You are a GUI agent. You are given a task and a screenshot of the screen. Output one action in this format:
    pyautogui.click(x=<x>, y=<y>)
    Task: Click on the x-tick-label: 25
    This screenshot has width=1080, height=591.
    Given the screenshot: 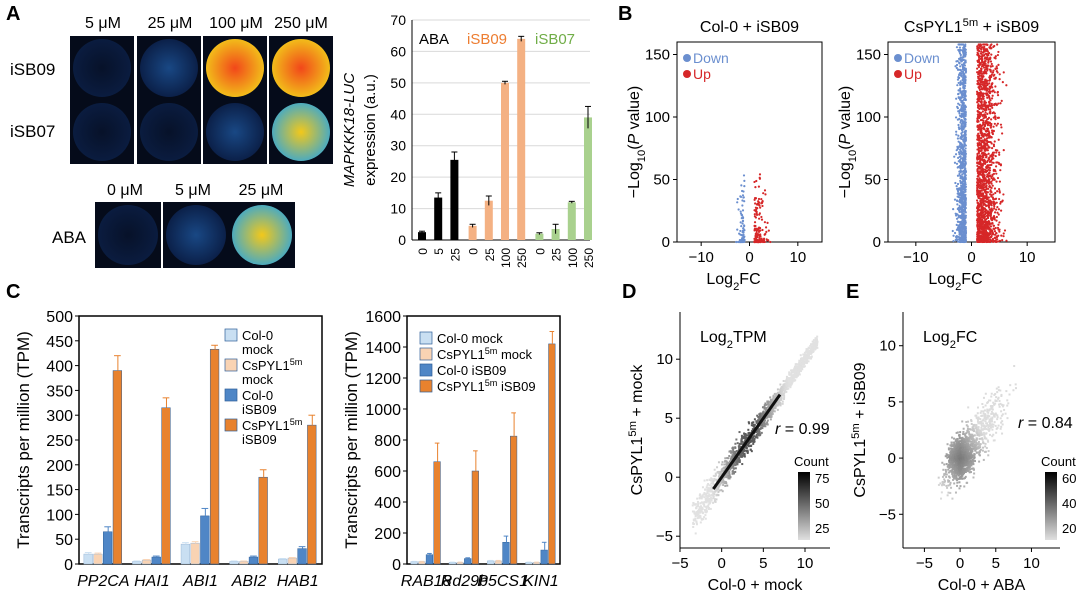 What is the action you would take?
    pyautogui.click(x=455, y=255)
    